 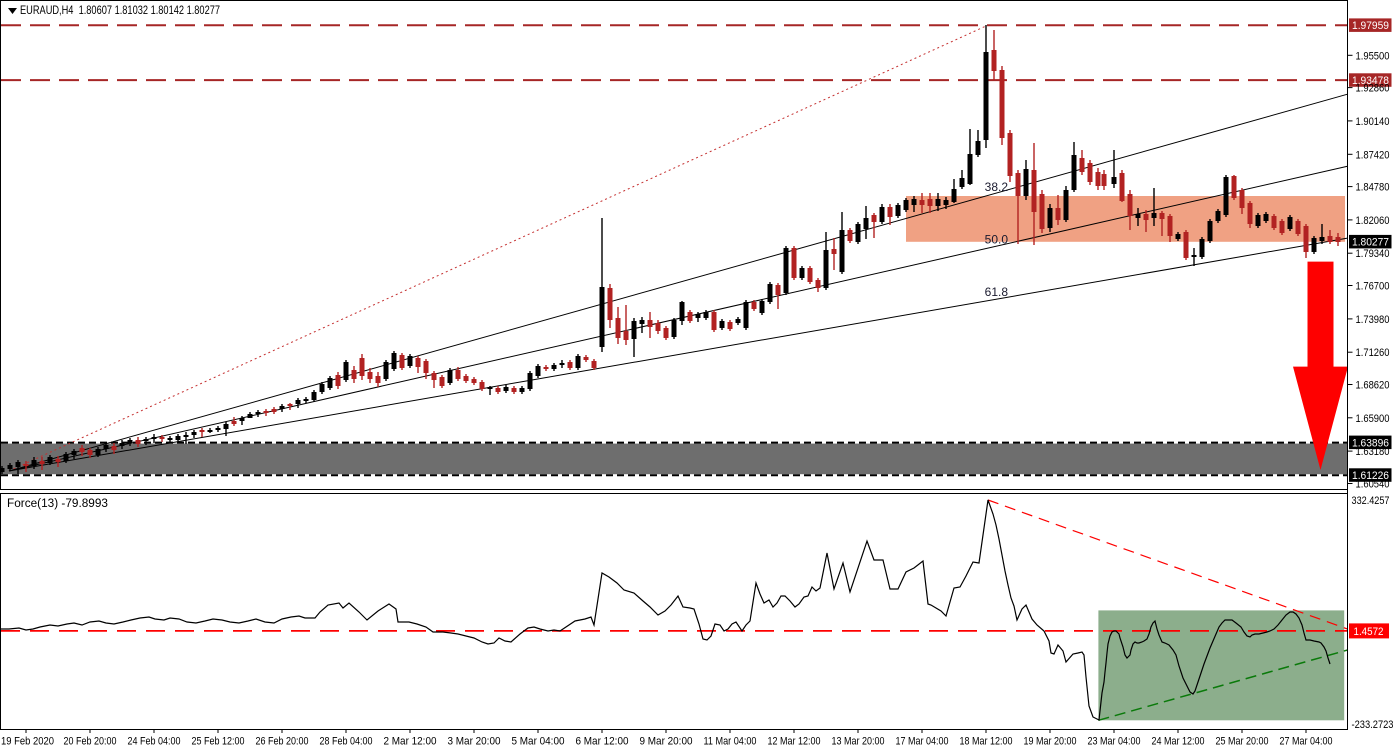 I want to click on svg-text: 18 Mar 12:00, so click(x=986, y=742).